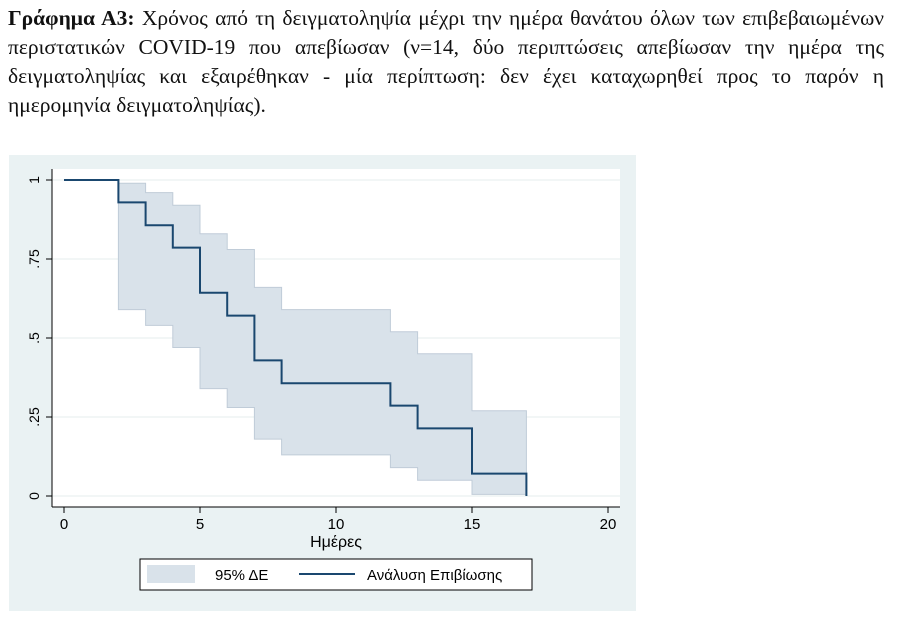  What do you see at coordinates (34, 180) in the screenshot?
I see `y-tick-label-4: 1` at bounding box center [34, 180].